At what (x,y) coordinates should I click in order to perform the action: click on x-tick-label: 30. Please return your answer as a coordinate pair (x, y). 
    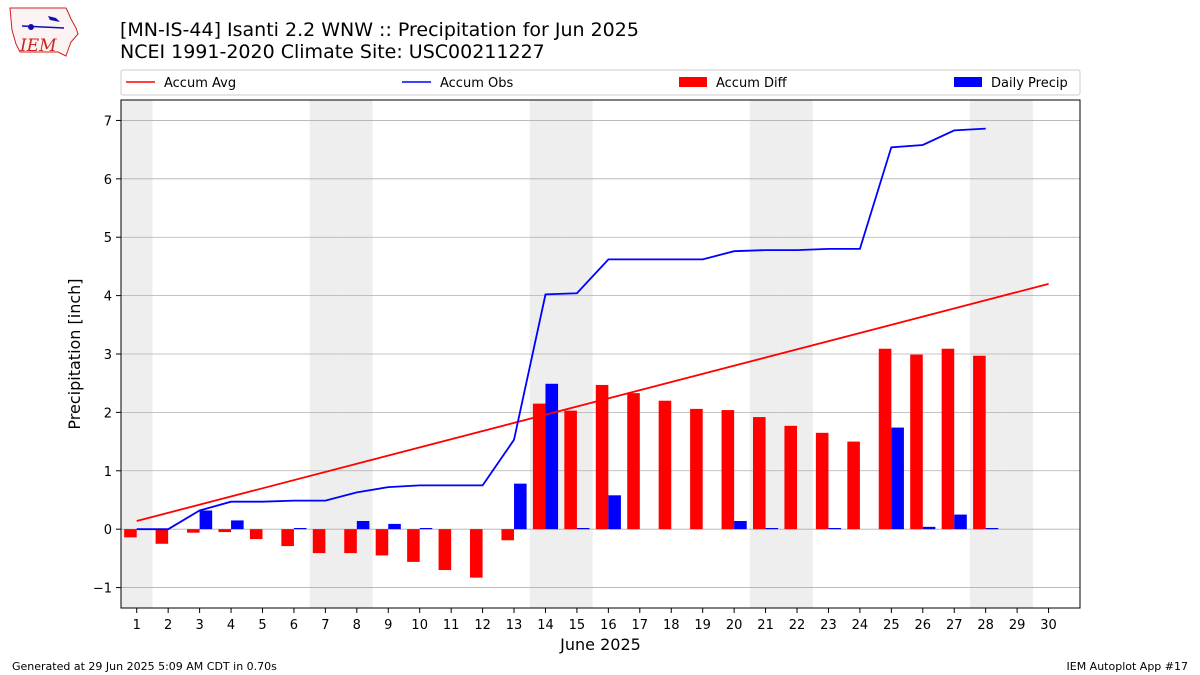
    Looking at the image, I should click on (1048, 625).